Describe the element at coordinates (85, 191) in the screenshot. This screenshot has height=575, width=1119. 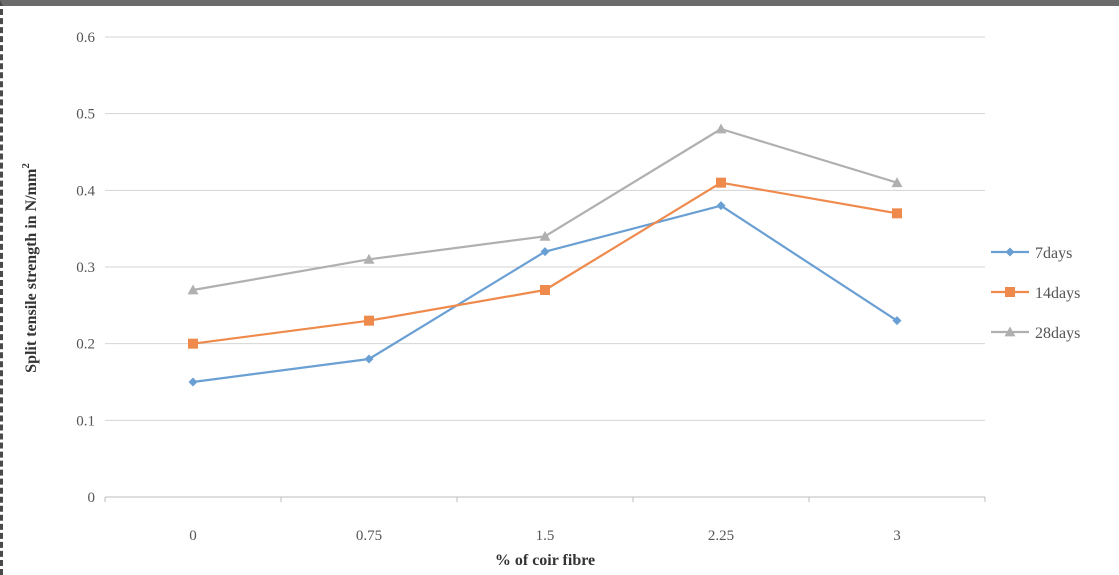
I see `y-tick-label: 0.4` at that location.